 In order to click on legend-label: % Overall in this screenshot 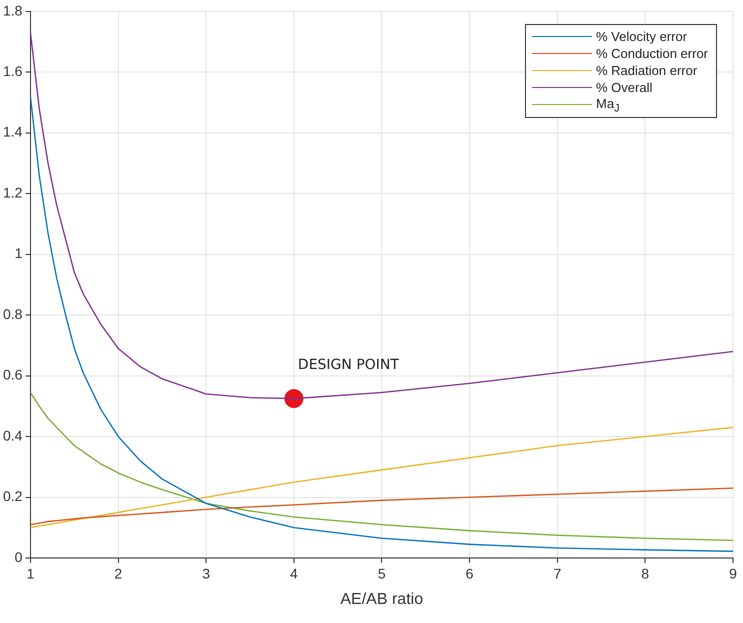, I will do `click(624, 88)`.